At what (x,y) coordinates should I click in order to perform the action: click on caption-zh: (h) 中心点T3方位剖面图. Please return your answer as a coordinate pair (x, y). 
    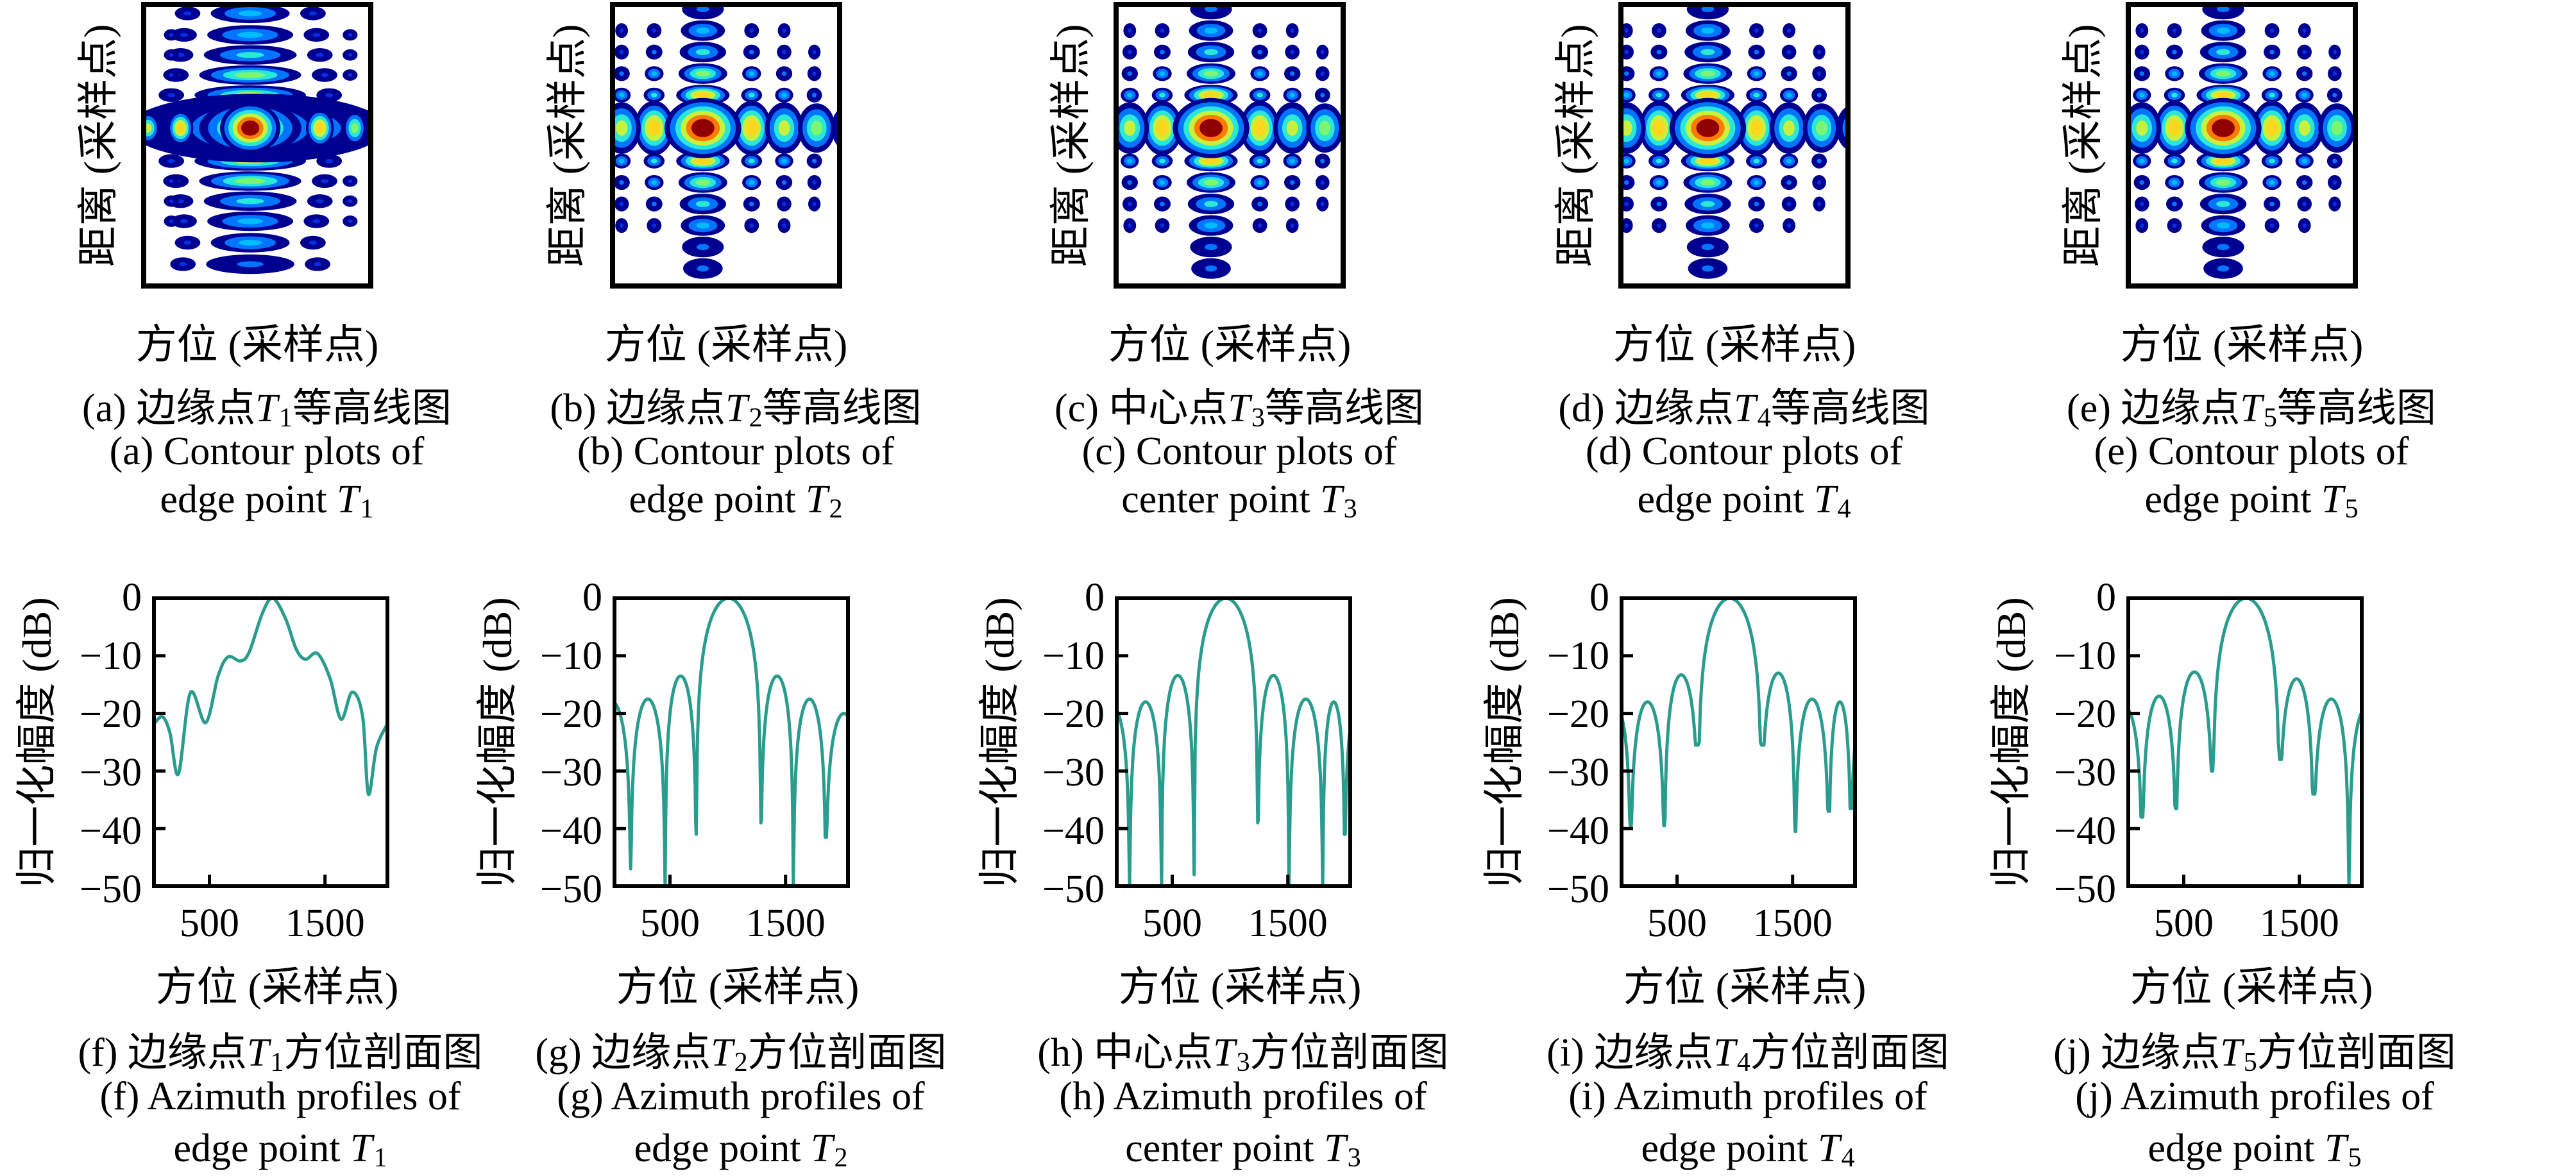
    Looking at the image, I should click on (1242, 1048).